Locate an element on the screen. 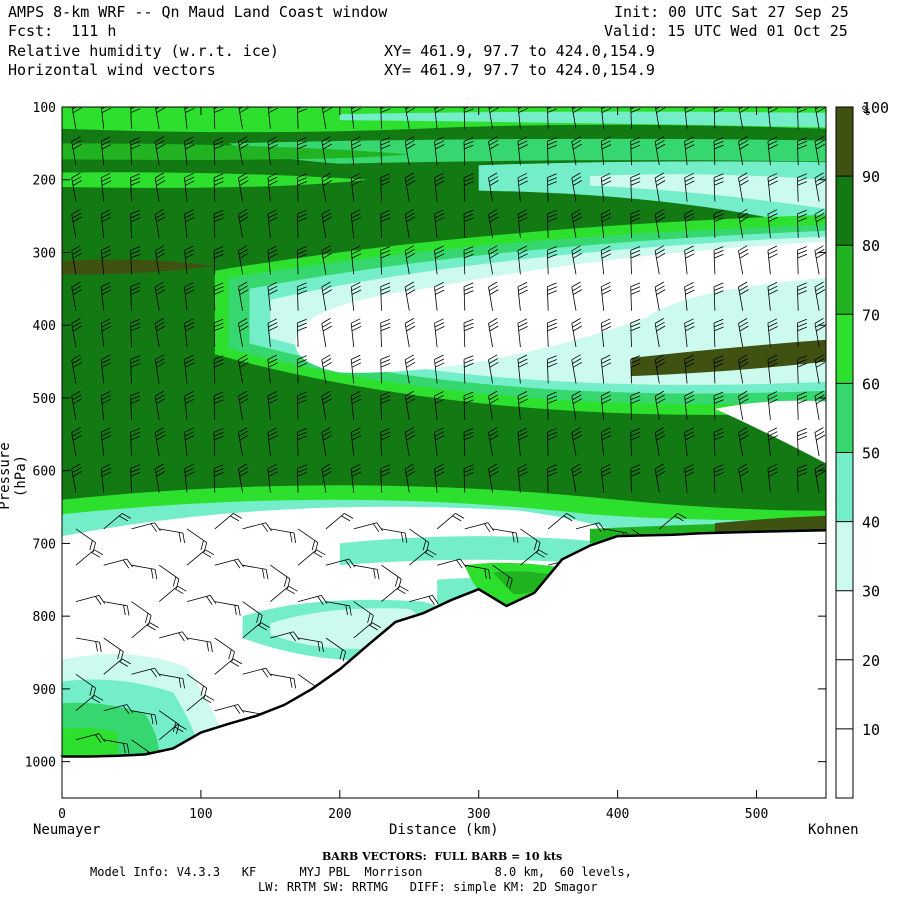 This screenshot has width=900, height=900. colorbar-unit: % is located at coordinates (866, 111).